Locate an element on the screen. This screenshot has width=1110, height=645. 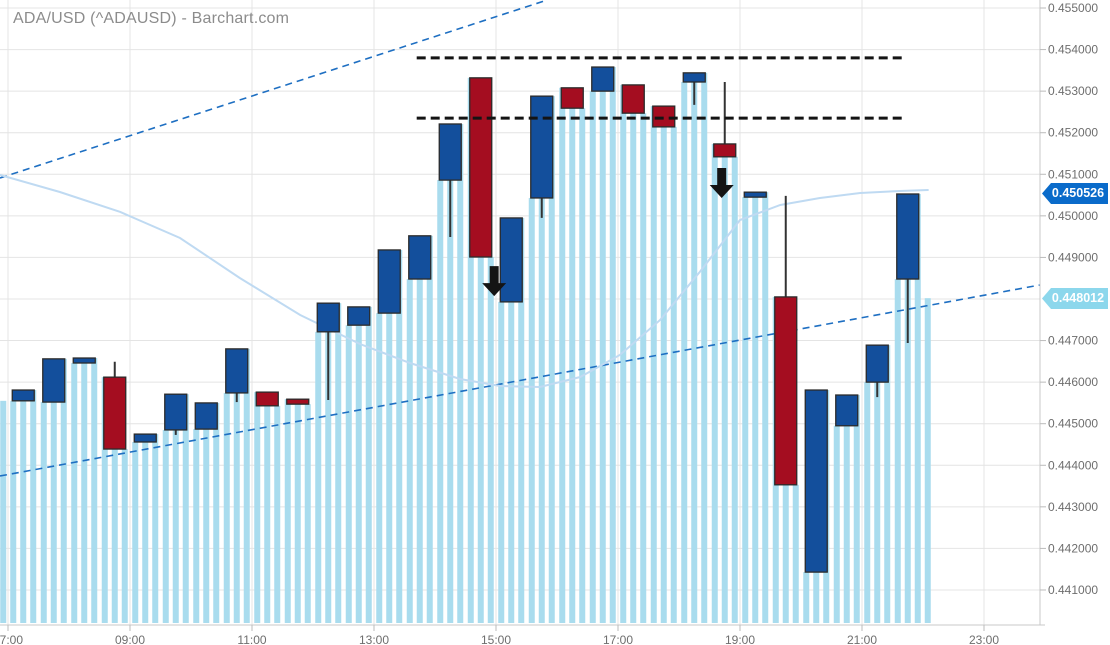
x-axis-label: 21:00 is located at coordinates (862, 639).